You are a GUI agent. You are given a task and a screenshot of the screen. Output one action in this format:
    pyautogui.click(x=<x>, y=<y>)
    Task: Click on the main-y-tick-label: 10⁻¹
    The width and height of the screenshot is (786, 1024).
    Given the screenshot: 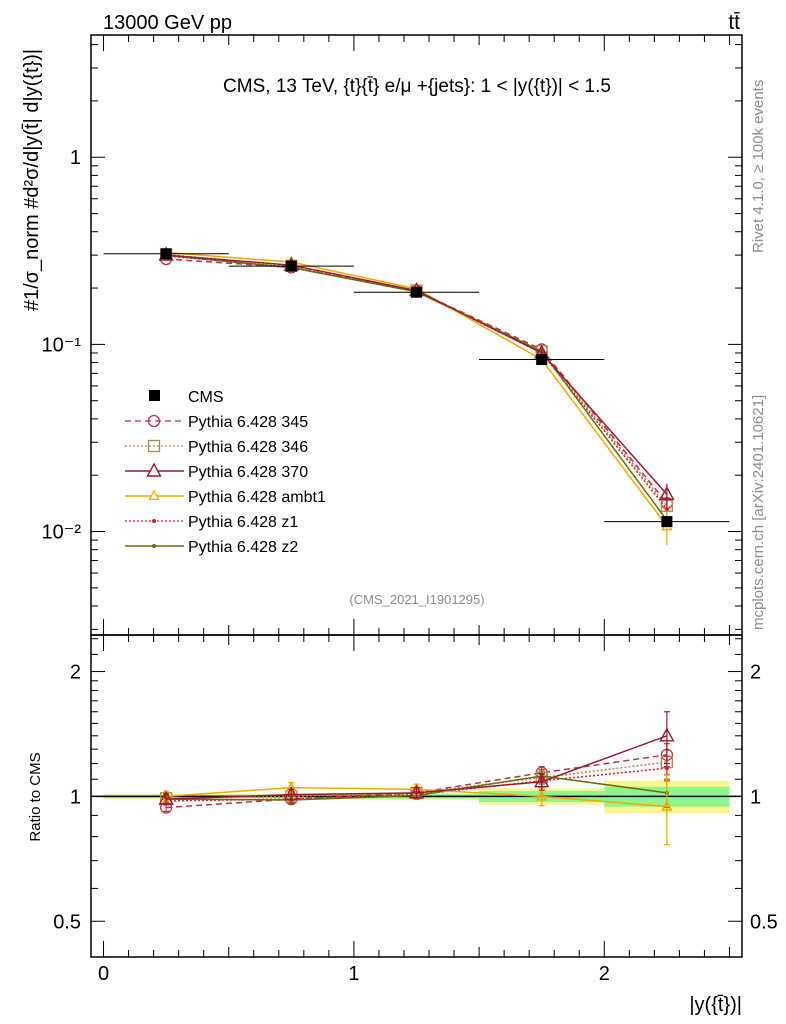 What is the action you would take?
    pyautogui.click(x=62, y=345)
    